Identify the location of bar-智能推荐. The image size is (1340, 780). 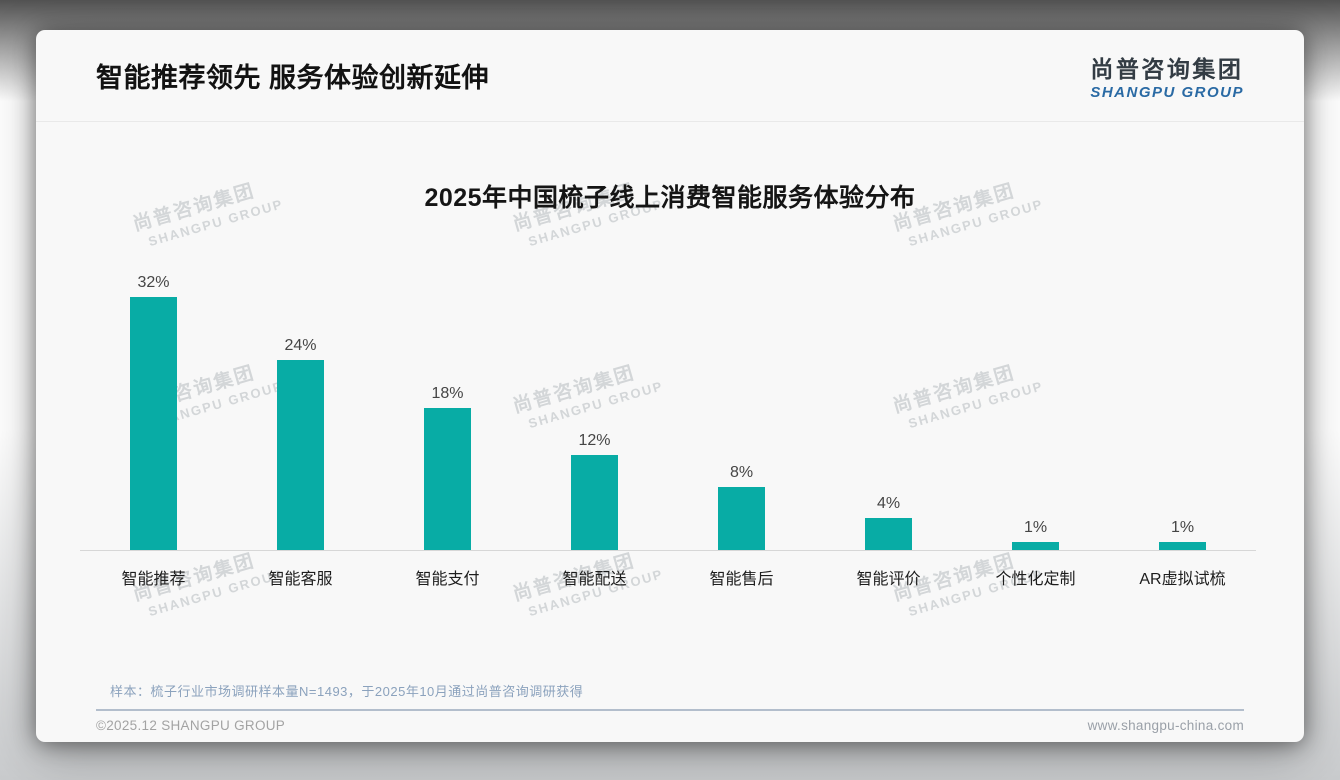
(153, 423).